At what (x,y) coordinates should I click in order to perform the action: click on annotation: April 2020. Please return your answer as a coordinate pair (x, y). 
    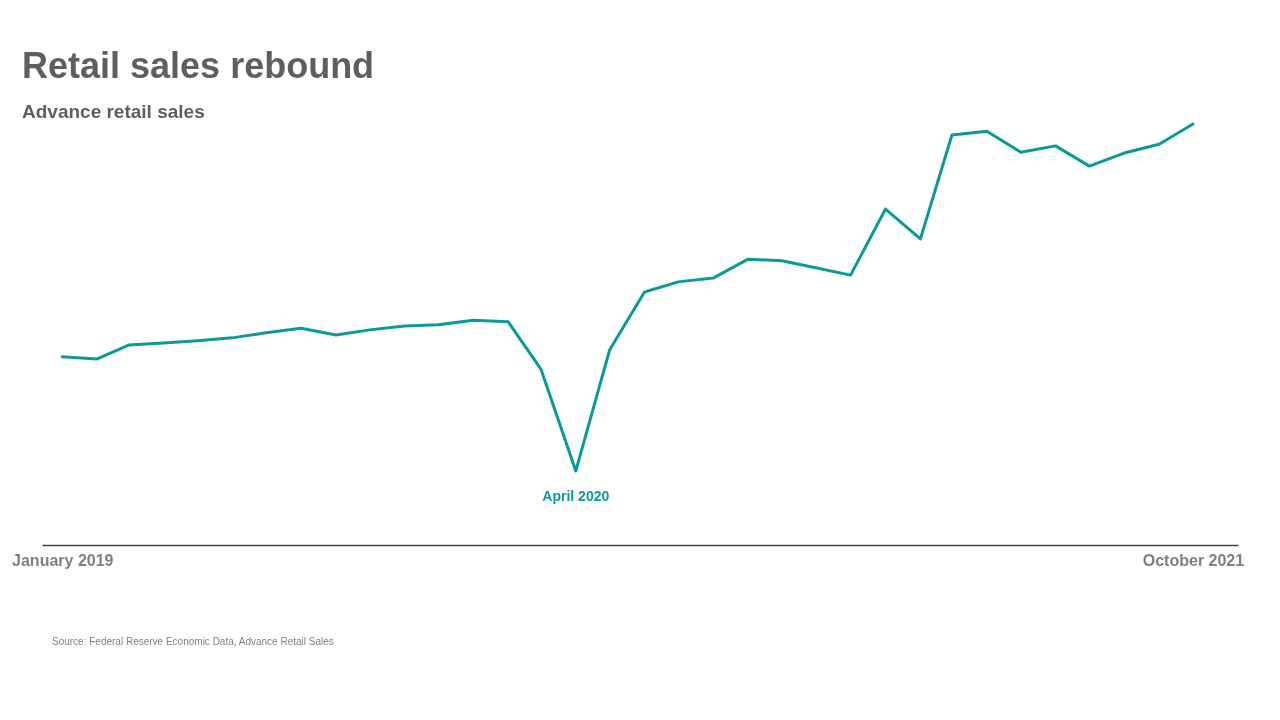
    Looking at the image, I should click on (576, 495).